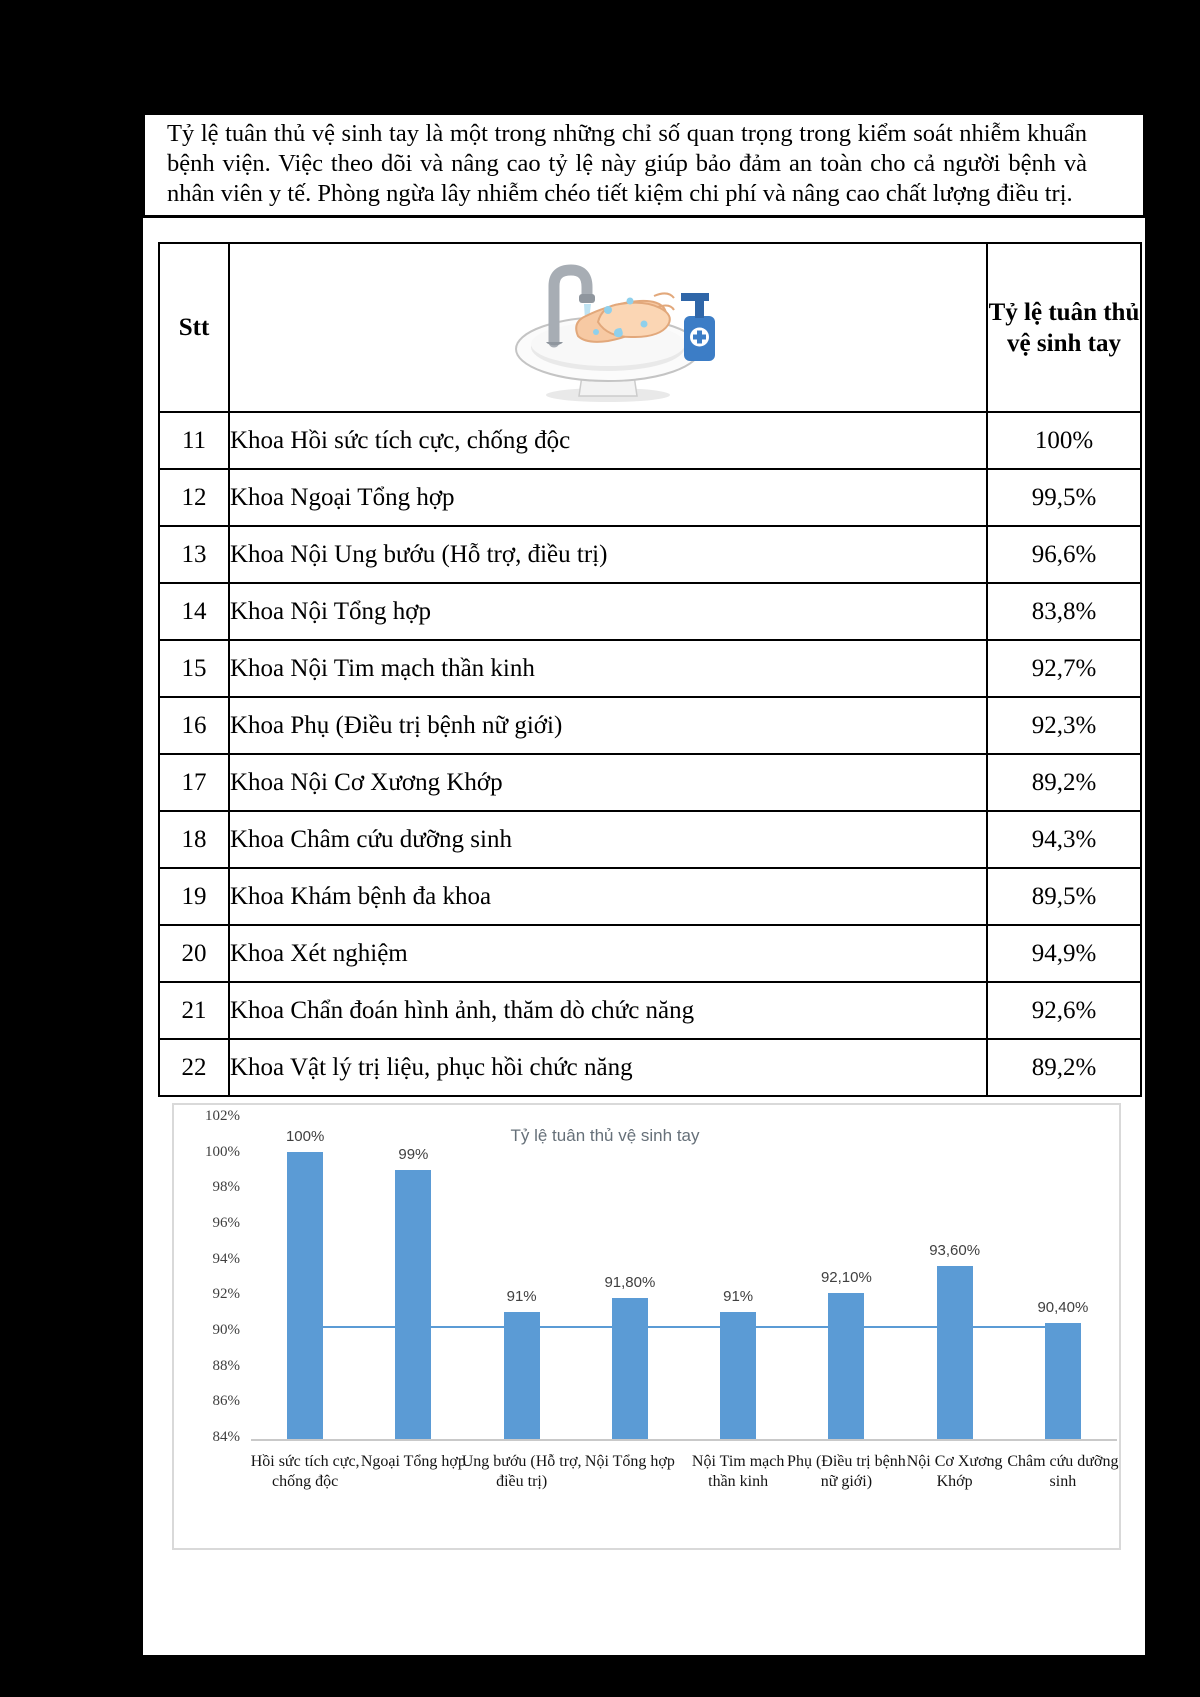 The image size is (1200, 1697). I want to click on cell-rate: 92,7%, so click(1064, 668).